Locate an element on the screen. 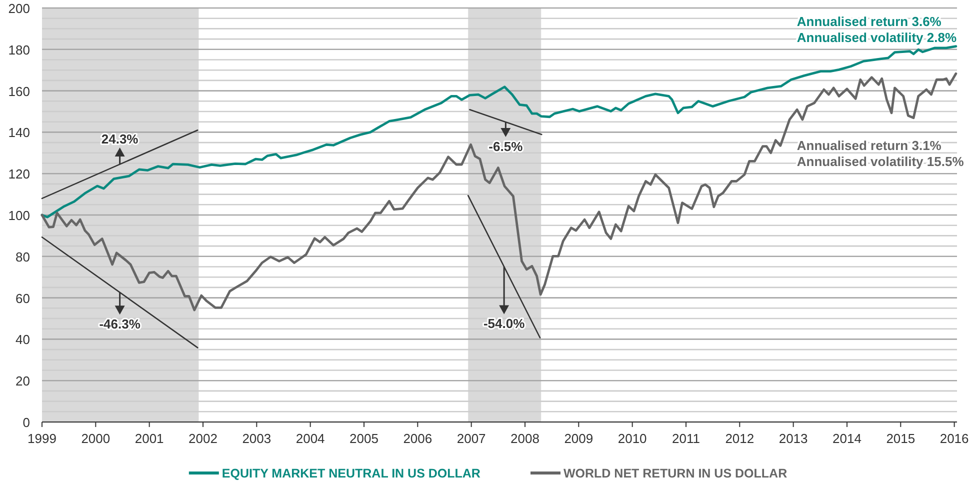  x-tick-label: 2000 is located at coordinates (95, 438).